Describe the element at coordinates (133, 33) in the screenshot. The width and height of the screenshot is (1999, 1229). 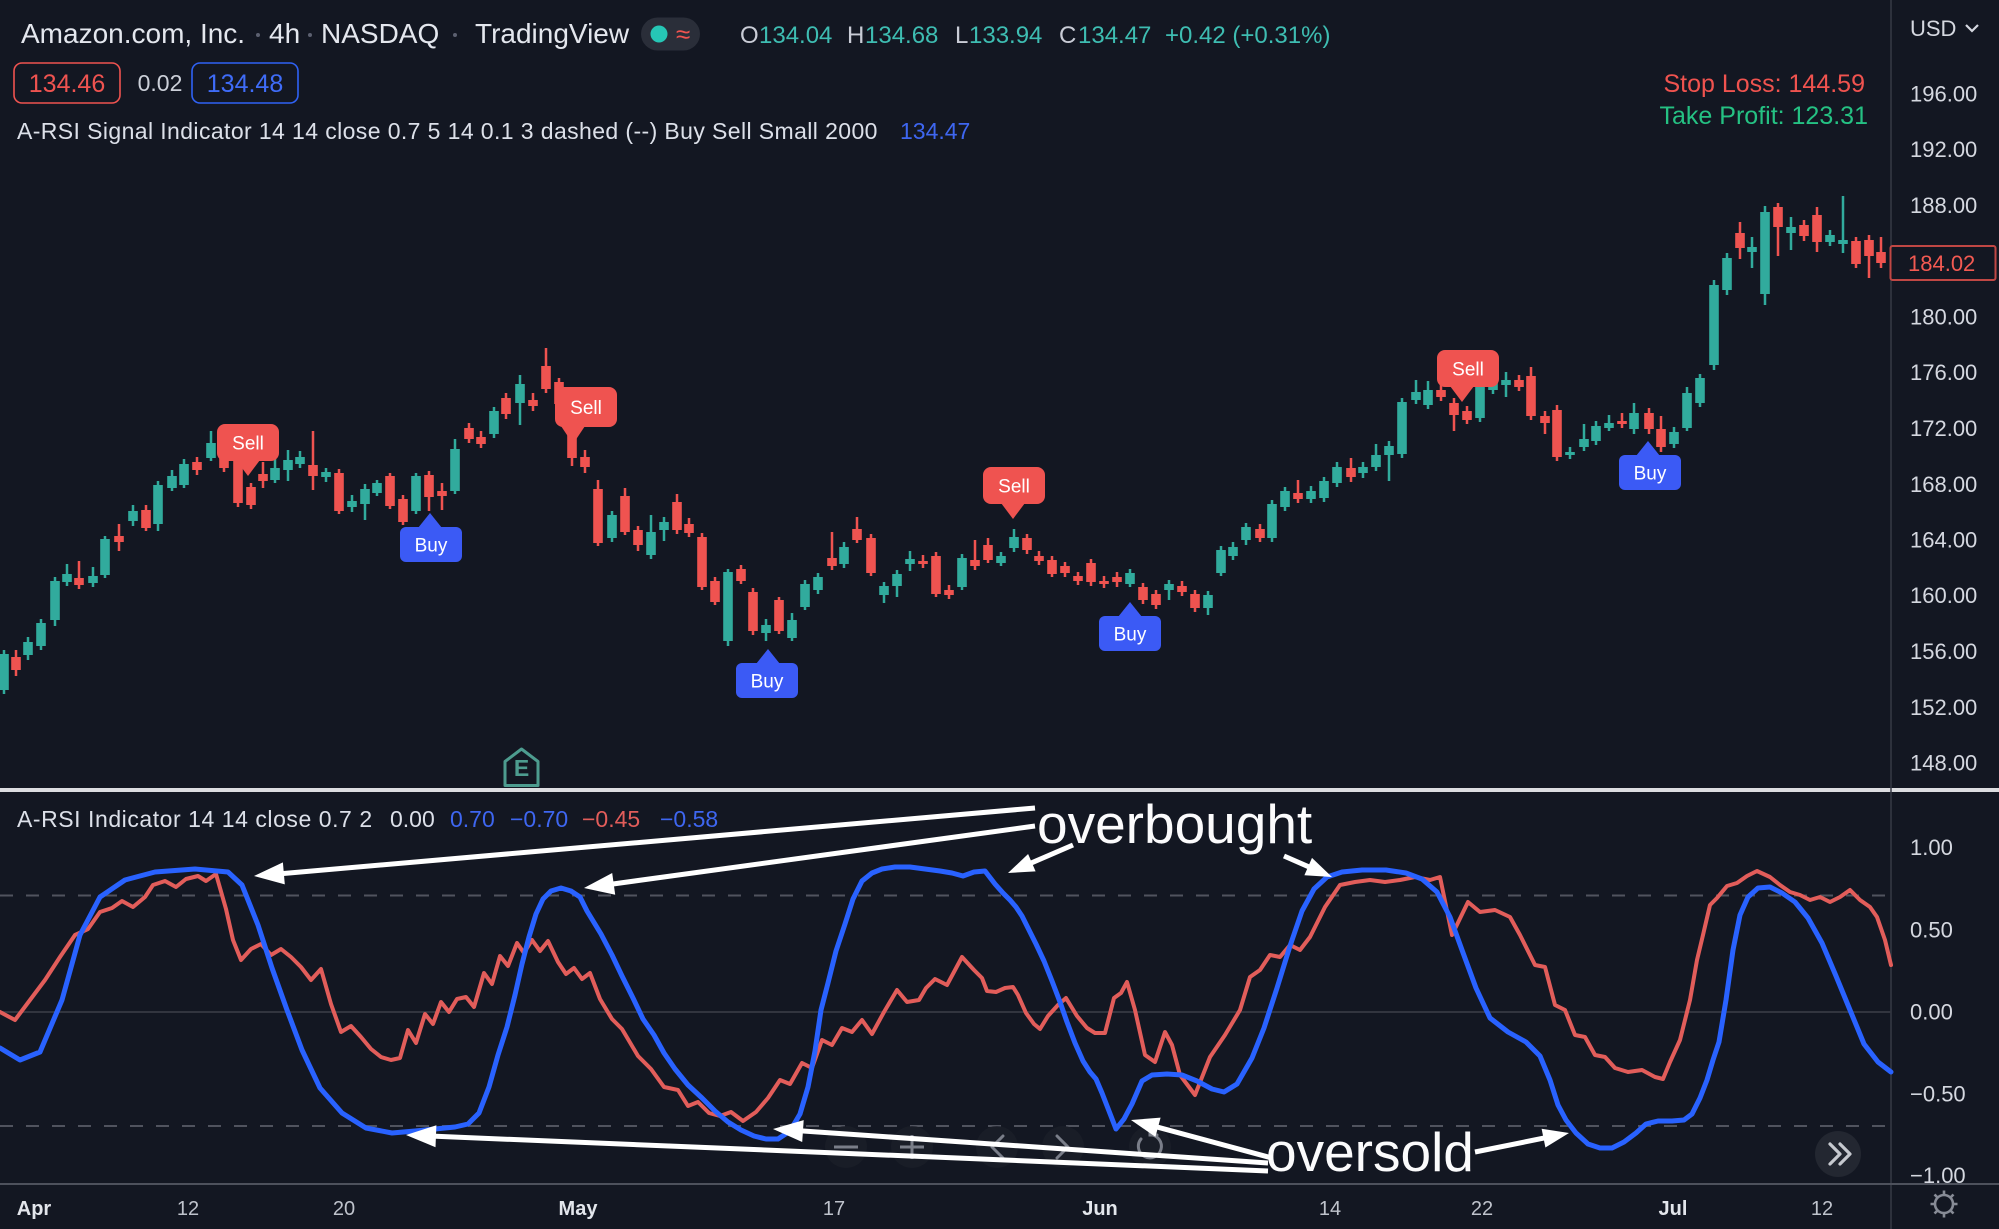
I see `svg-text: Amazon.com, Inc.` at that location.